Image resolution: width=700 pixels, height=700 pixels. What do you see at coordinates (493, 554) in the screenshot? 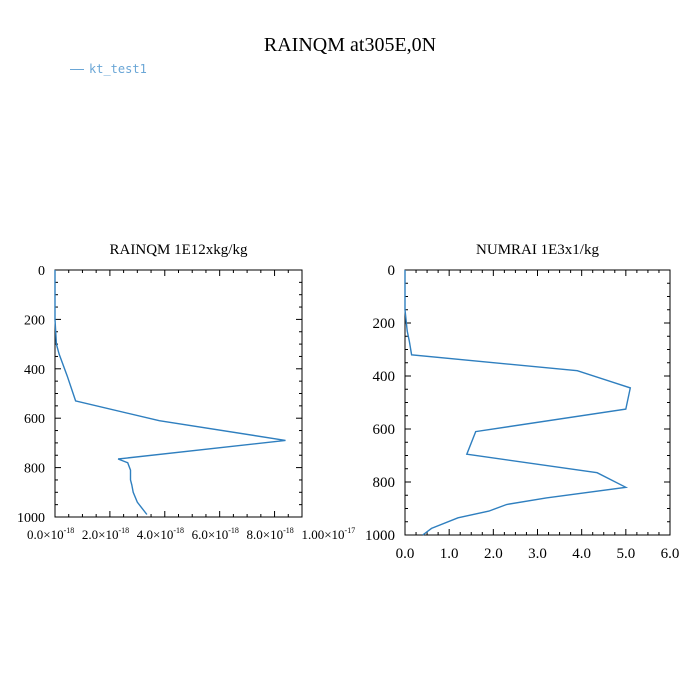
I see `x-tick-label: 2.0` at bounding box center [493, 554].